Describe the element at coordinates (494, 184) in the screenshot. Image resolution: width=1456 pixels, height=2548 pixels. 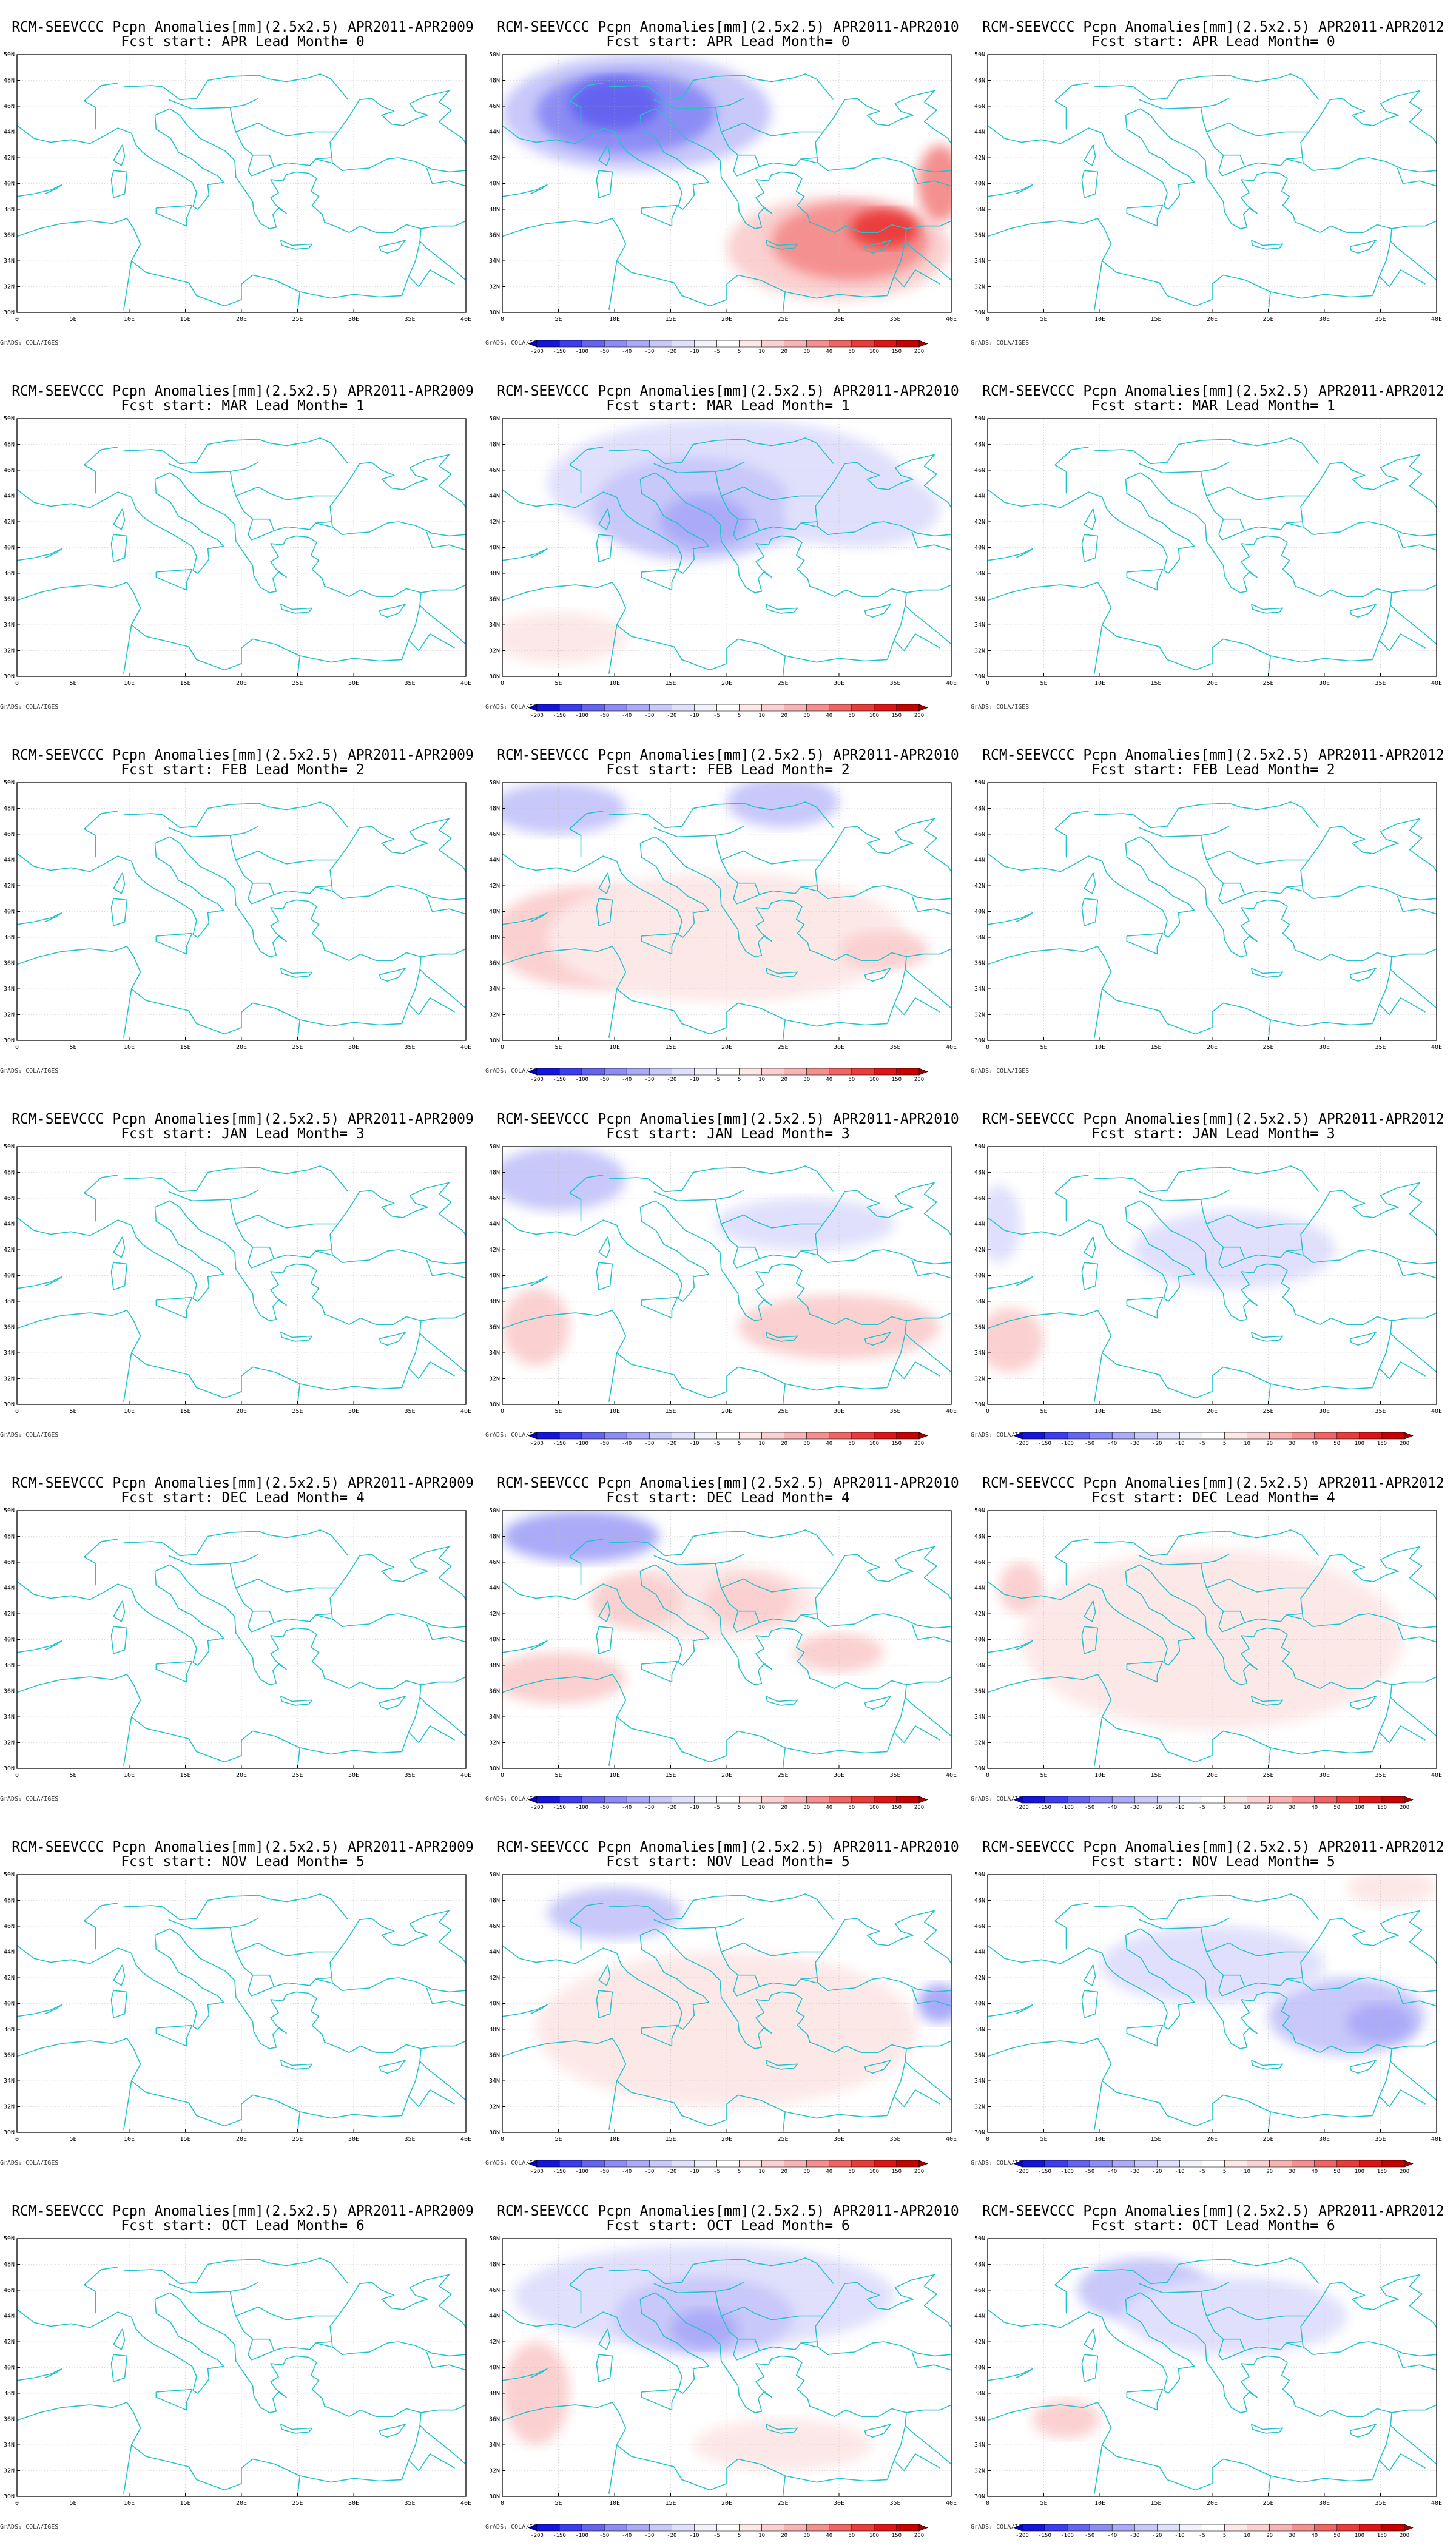
I see `lat-tick-label: 40N` at that location.